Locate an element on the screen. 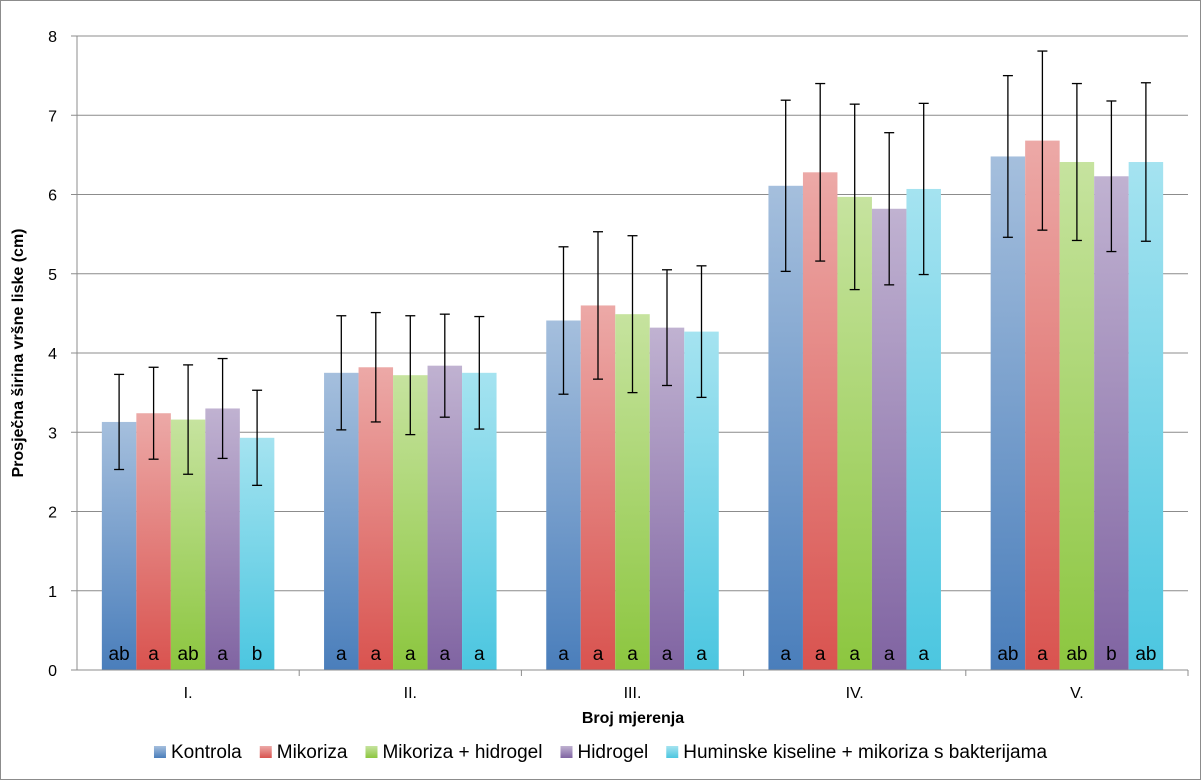  y-tick-label: 2 is located at coordinates (52, 513).